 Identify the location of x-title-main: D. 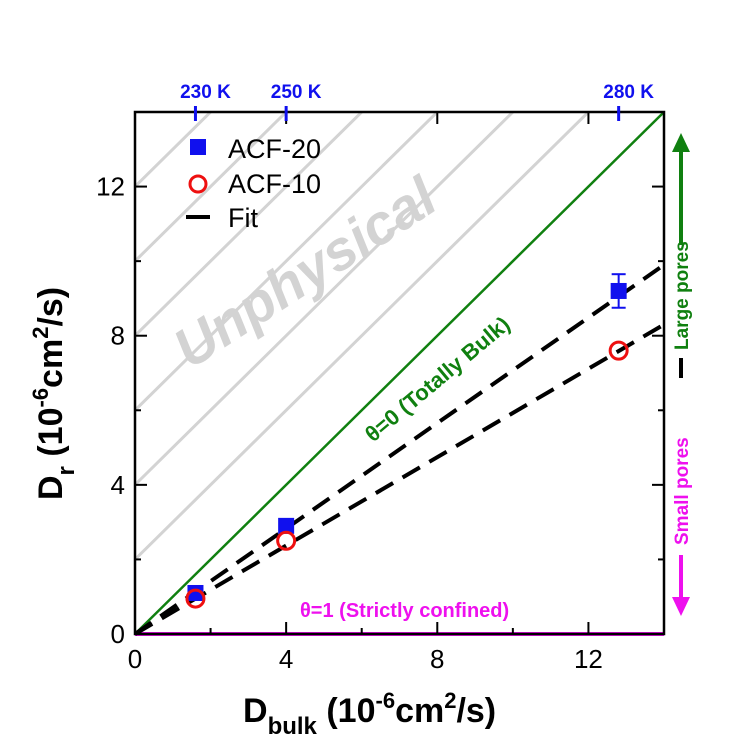
(255, 711).